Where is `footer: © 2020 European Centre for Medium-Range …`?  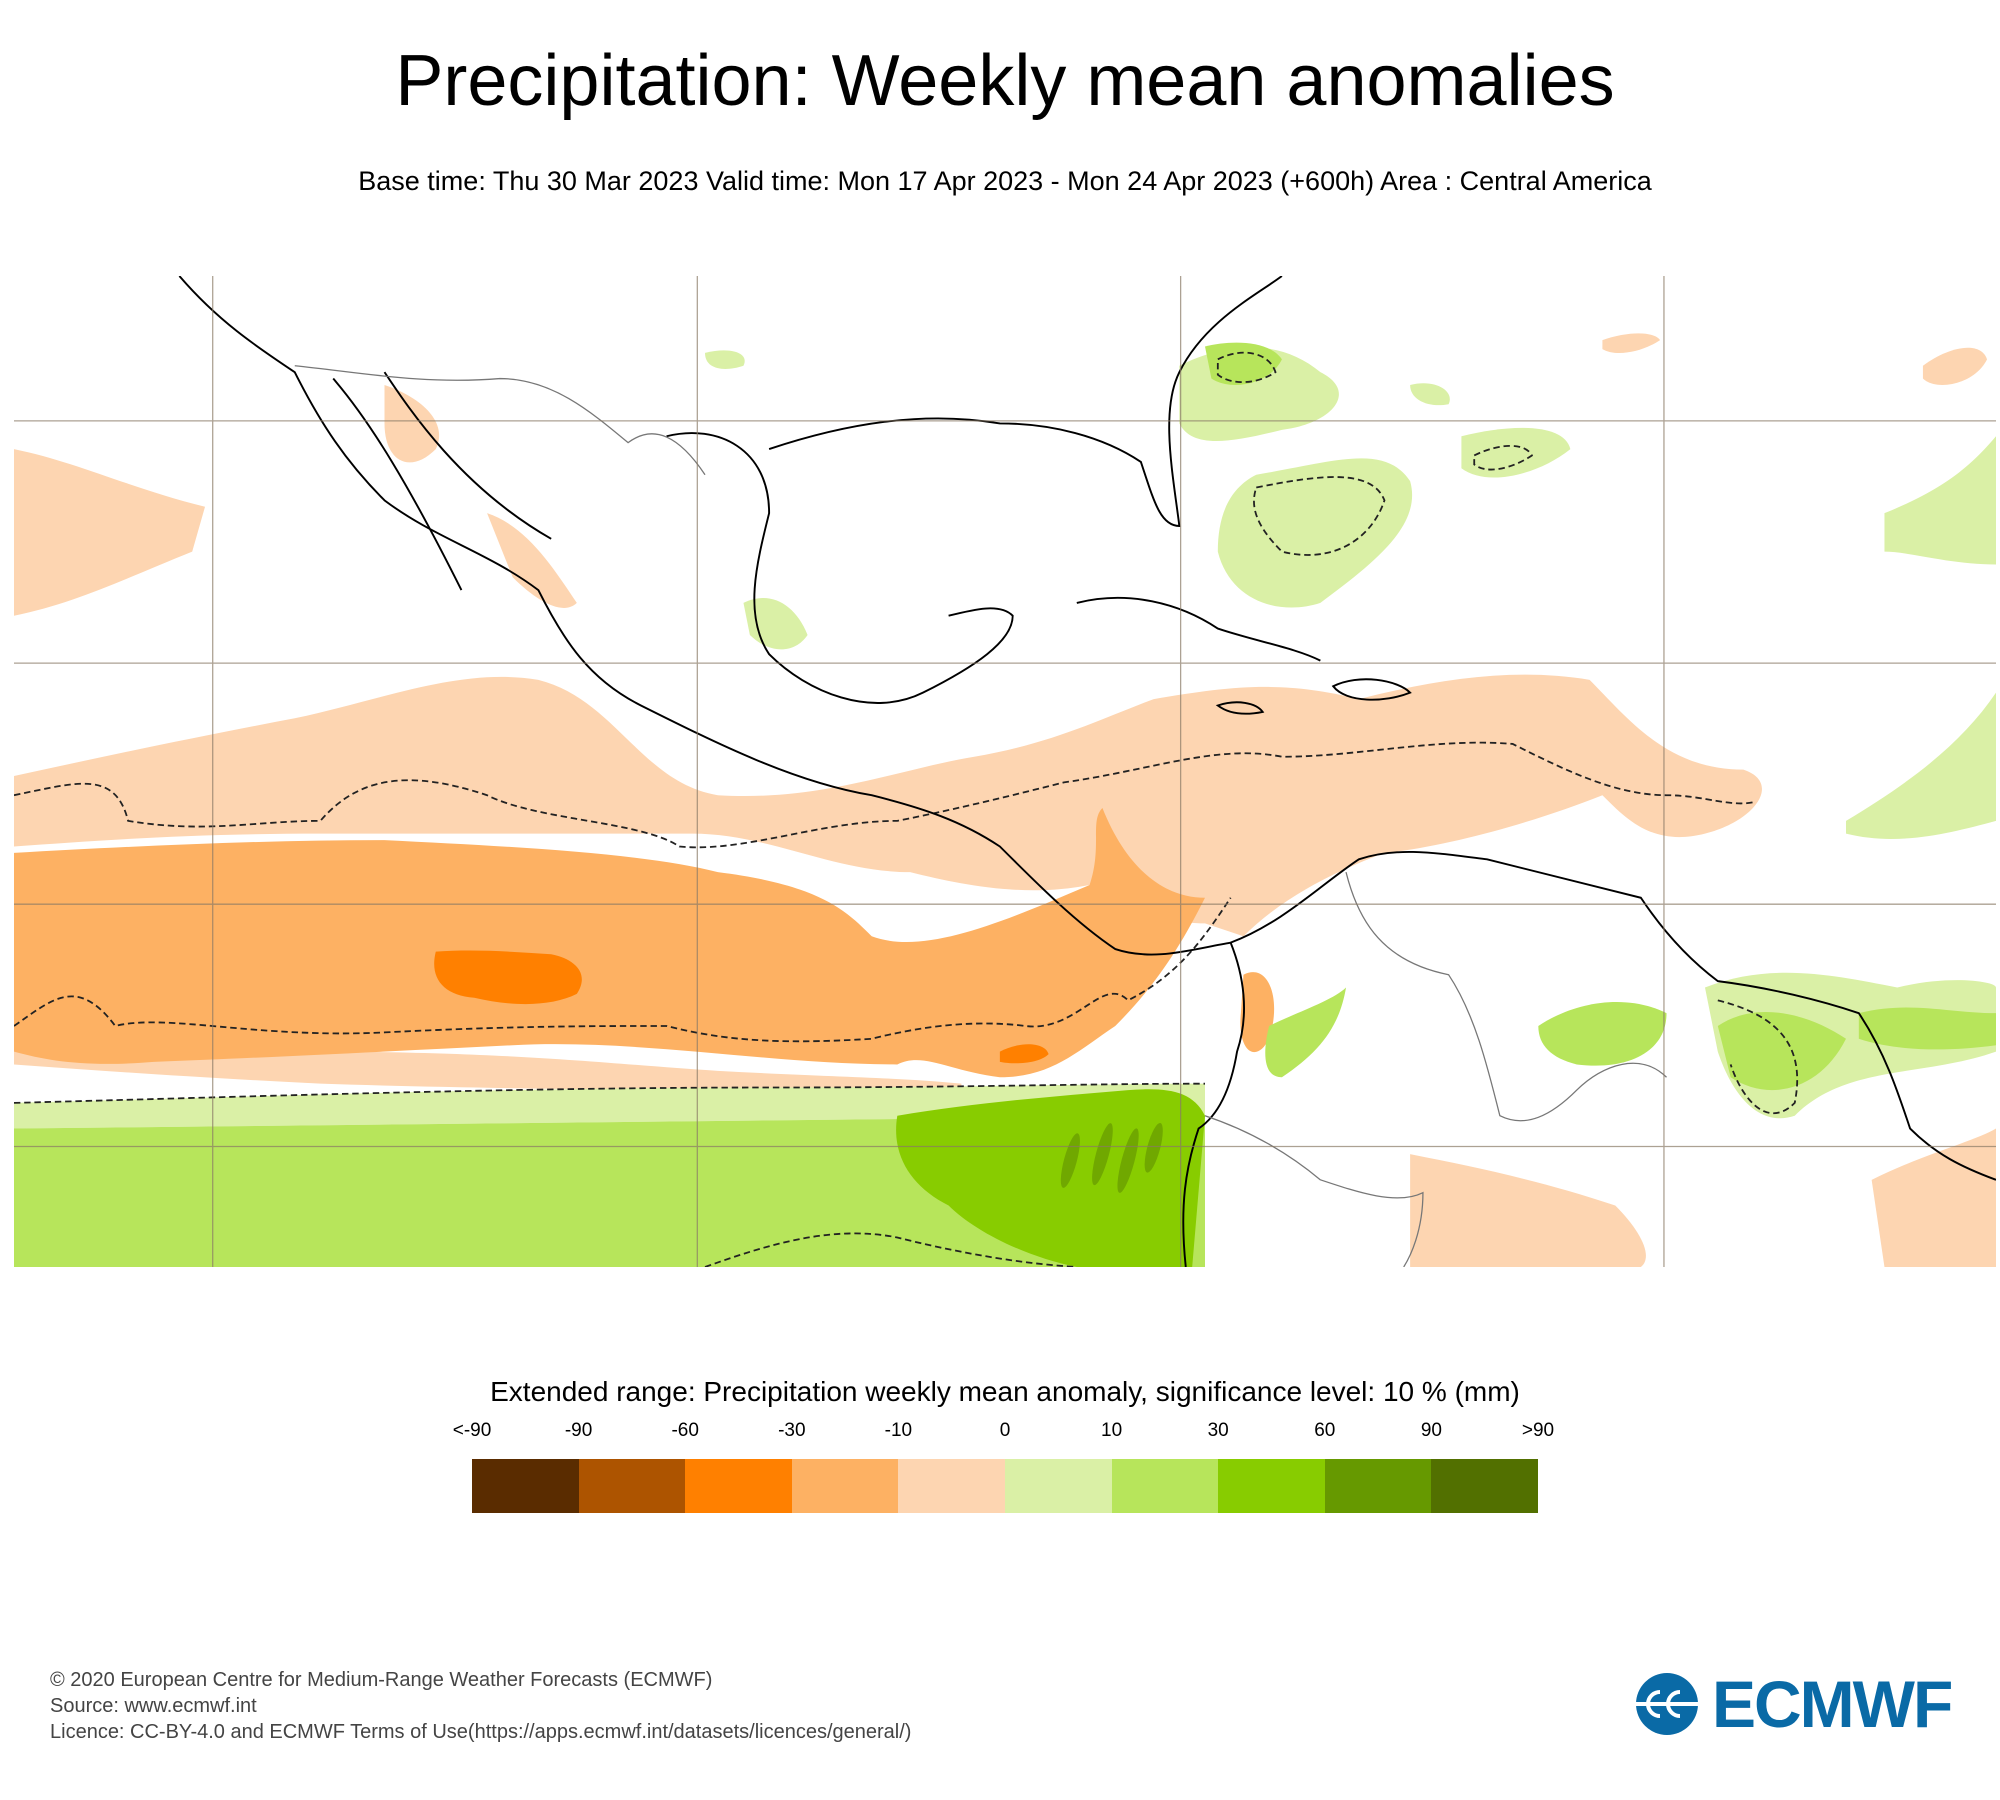
footer: © 2020 European Centre for Medium-Range … is located at coordinates (480, 1706).